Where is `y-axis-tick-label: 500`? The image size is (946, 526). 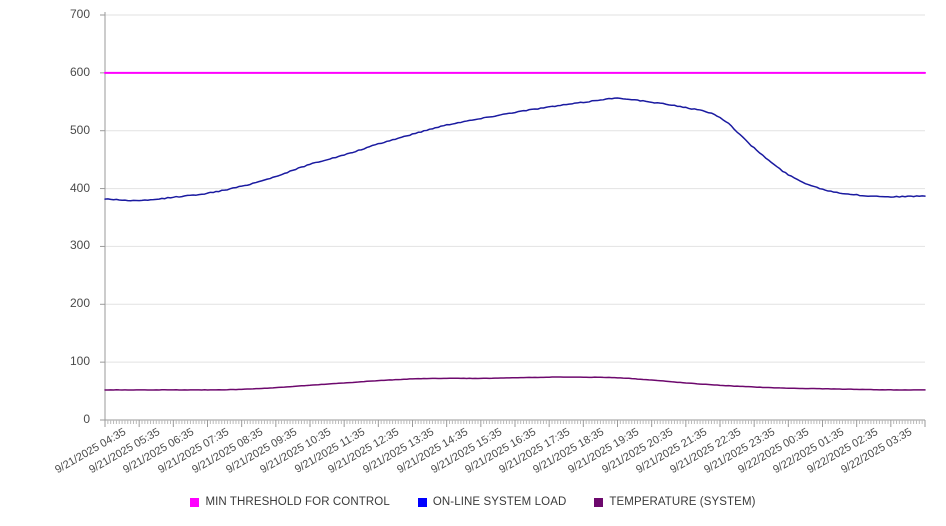 y-axis-tick-label: 500 is located at coordinates (79, 129).